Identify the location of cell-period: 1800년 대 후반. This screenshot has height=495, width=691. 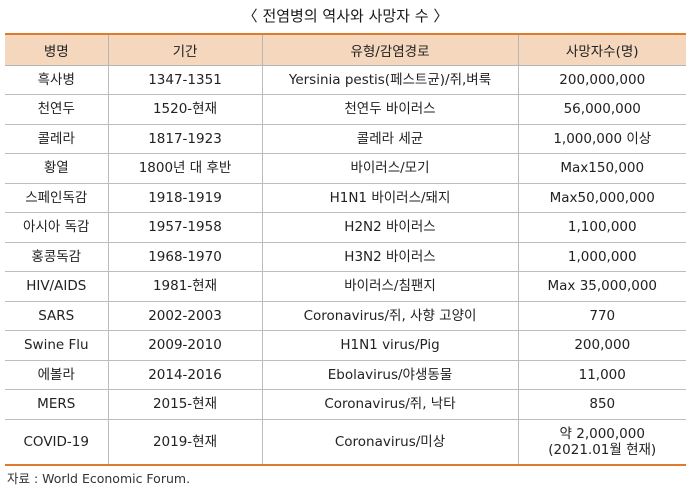
(184, 168).